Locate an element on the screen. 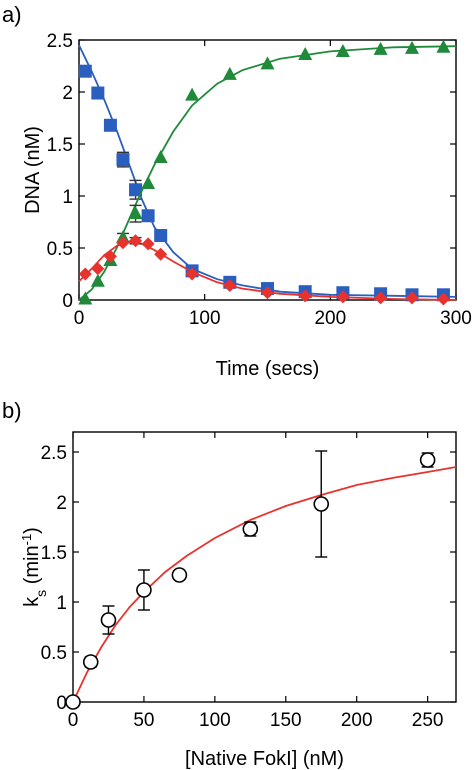 The width and height of the screenshot is (474, 770). y-axis-label-part: ) is located at coordinates (32, 530).